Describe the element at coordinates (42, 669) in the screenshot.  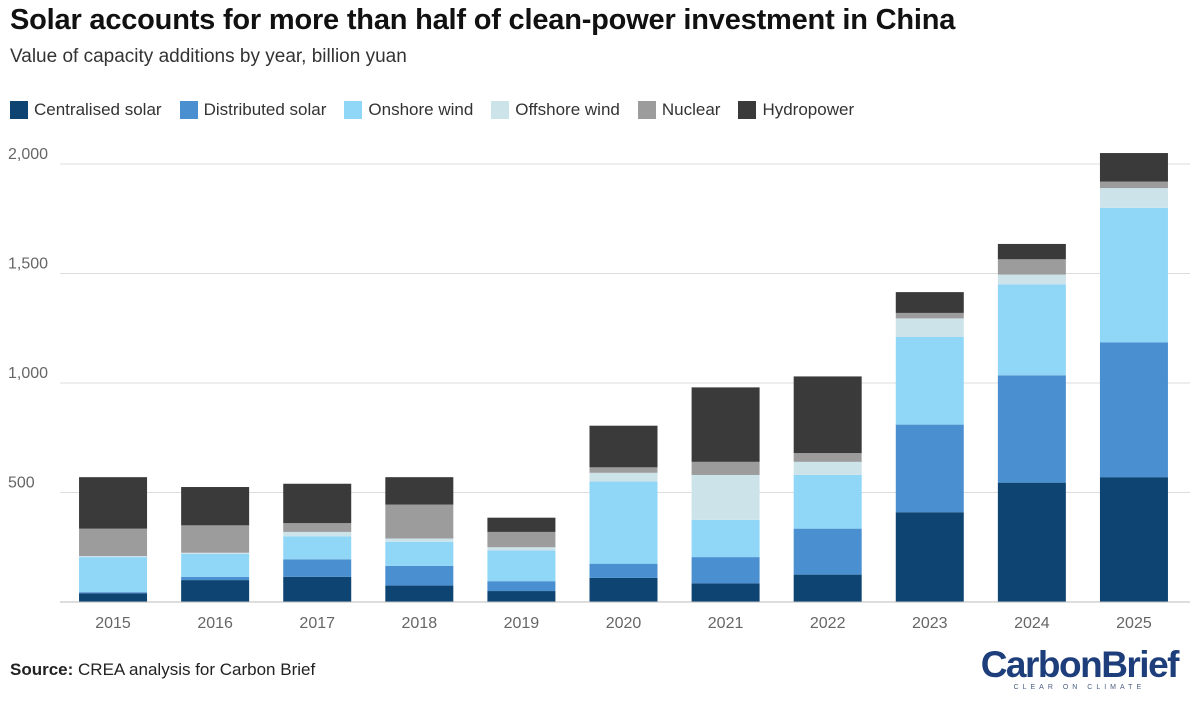
I see `source-label: Source:` at that location.